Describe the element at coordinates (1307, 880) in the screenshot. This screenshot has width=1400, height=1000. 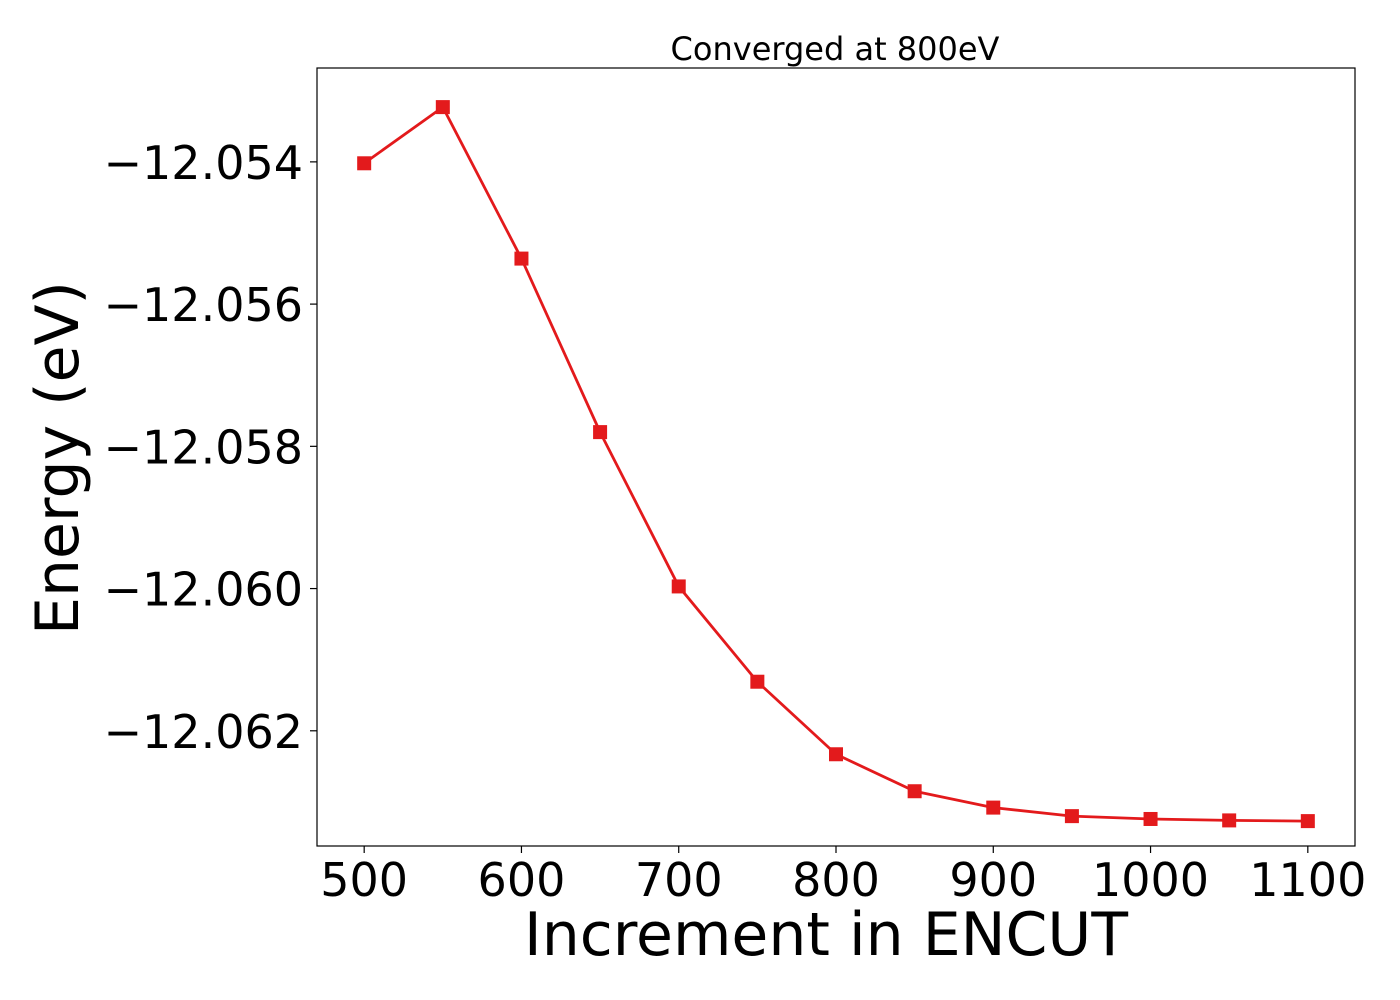
I see `x-tick-label: 1100` at that location.